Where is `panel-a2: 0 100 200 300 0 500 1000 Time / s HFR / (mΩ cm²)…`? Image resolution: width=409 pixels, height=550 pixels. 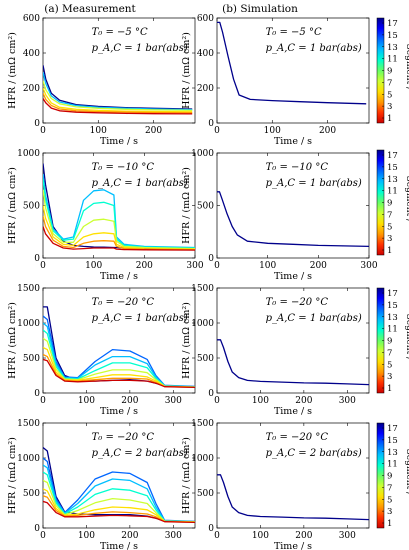 panel-a2: 0 100 200 300 0 500 1000 Time / s HFR / (mΩ cm²)… is located at coordinates (105, 215).